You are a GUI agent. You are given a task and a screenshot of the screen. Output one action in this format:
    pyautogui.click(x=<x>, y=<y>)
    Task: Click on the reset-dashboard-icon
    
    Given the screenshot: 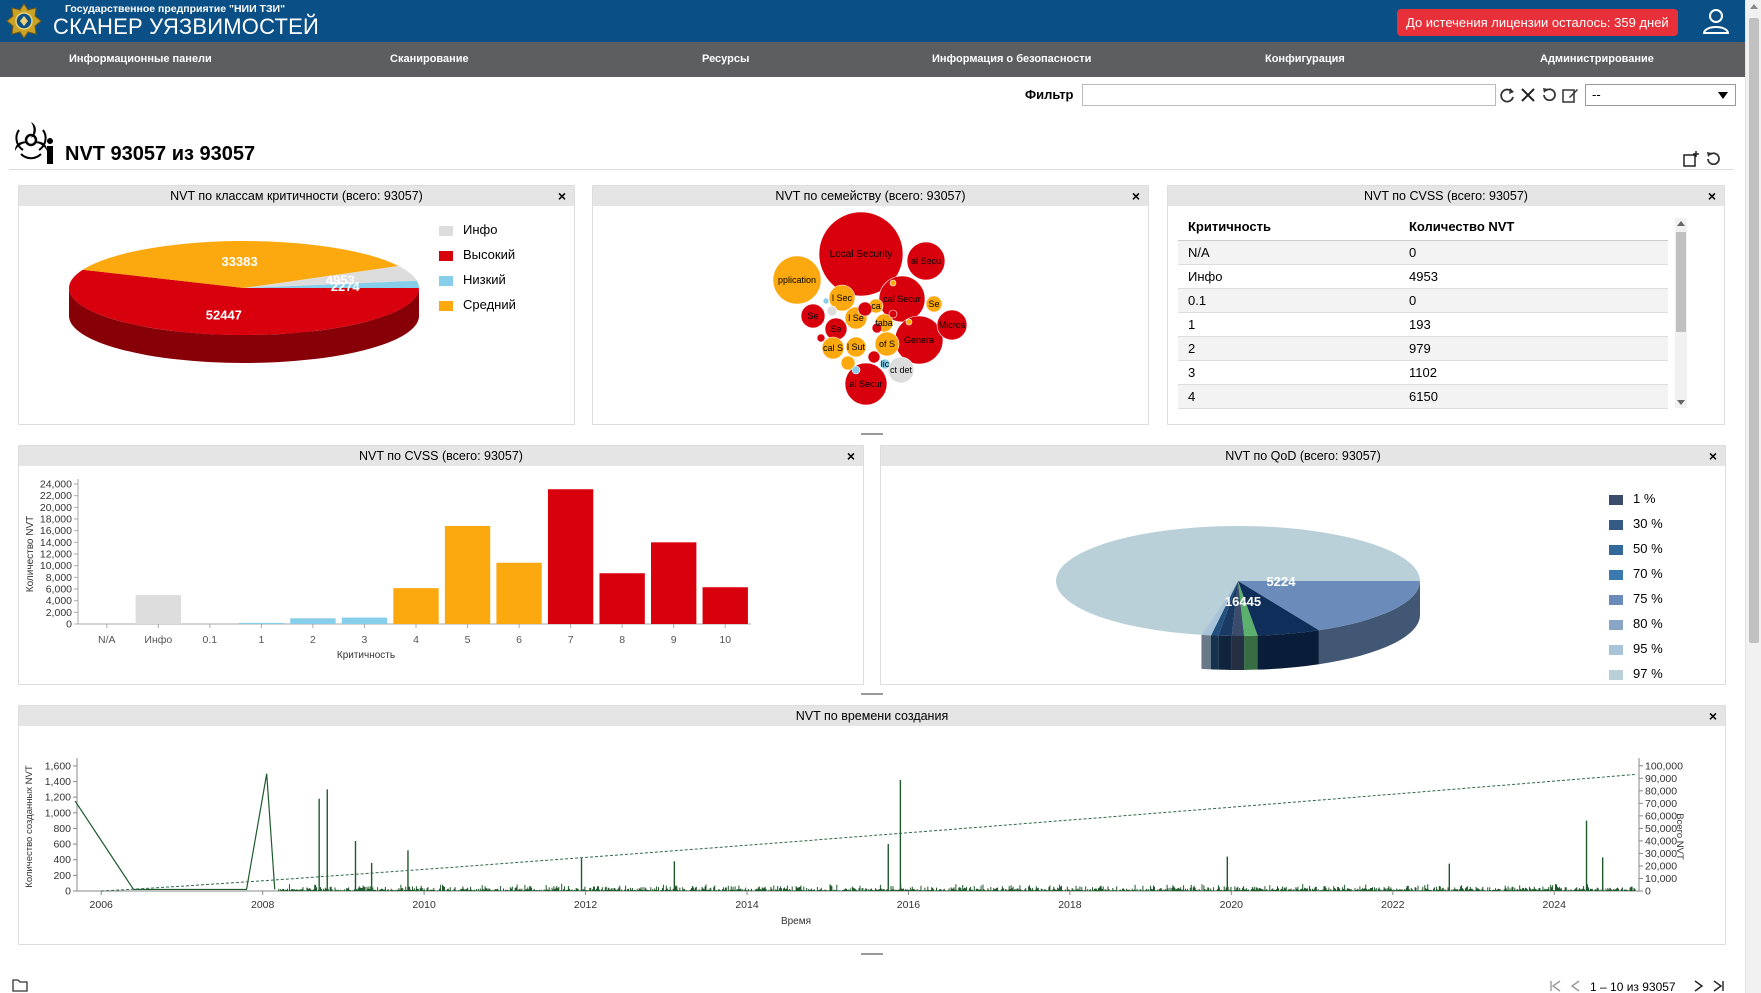 What is the action you would take?
    pyautogui.click(x=1713, y=159)
    